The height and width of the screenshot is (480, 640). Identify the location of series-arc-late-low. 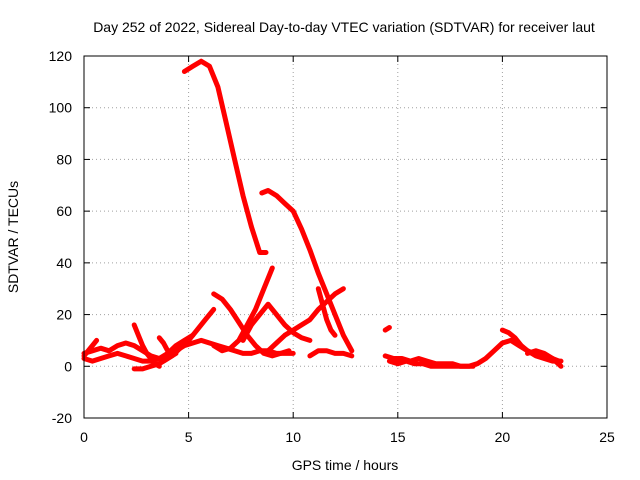
(331, 353).